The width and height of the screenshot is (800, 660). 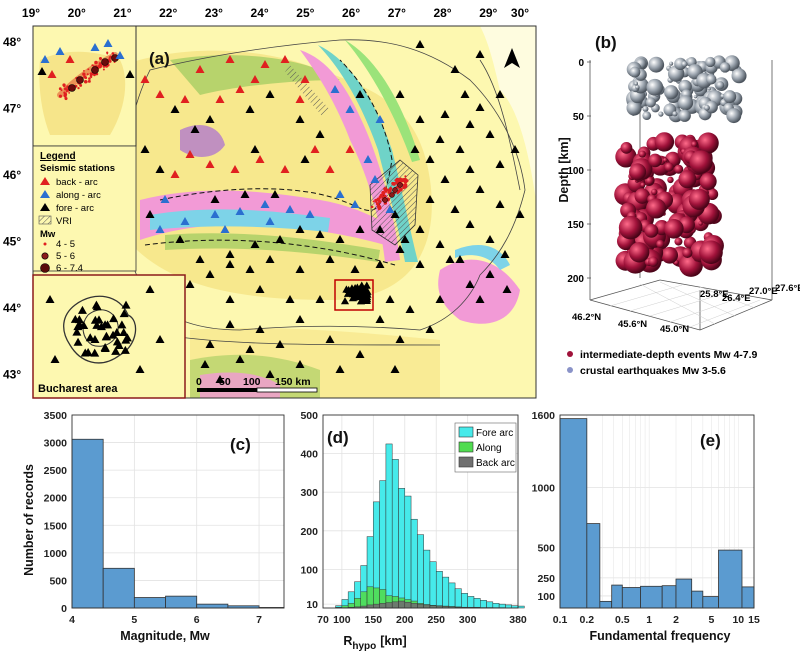 I want to click on map-lon-tick-label: 19°, so click(x=31, y=13).